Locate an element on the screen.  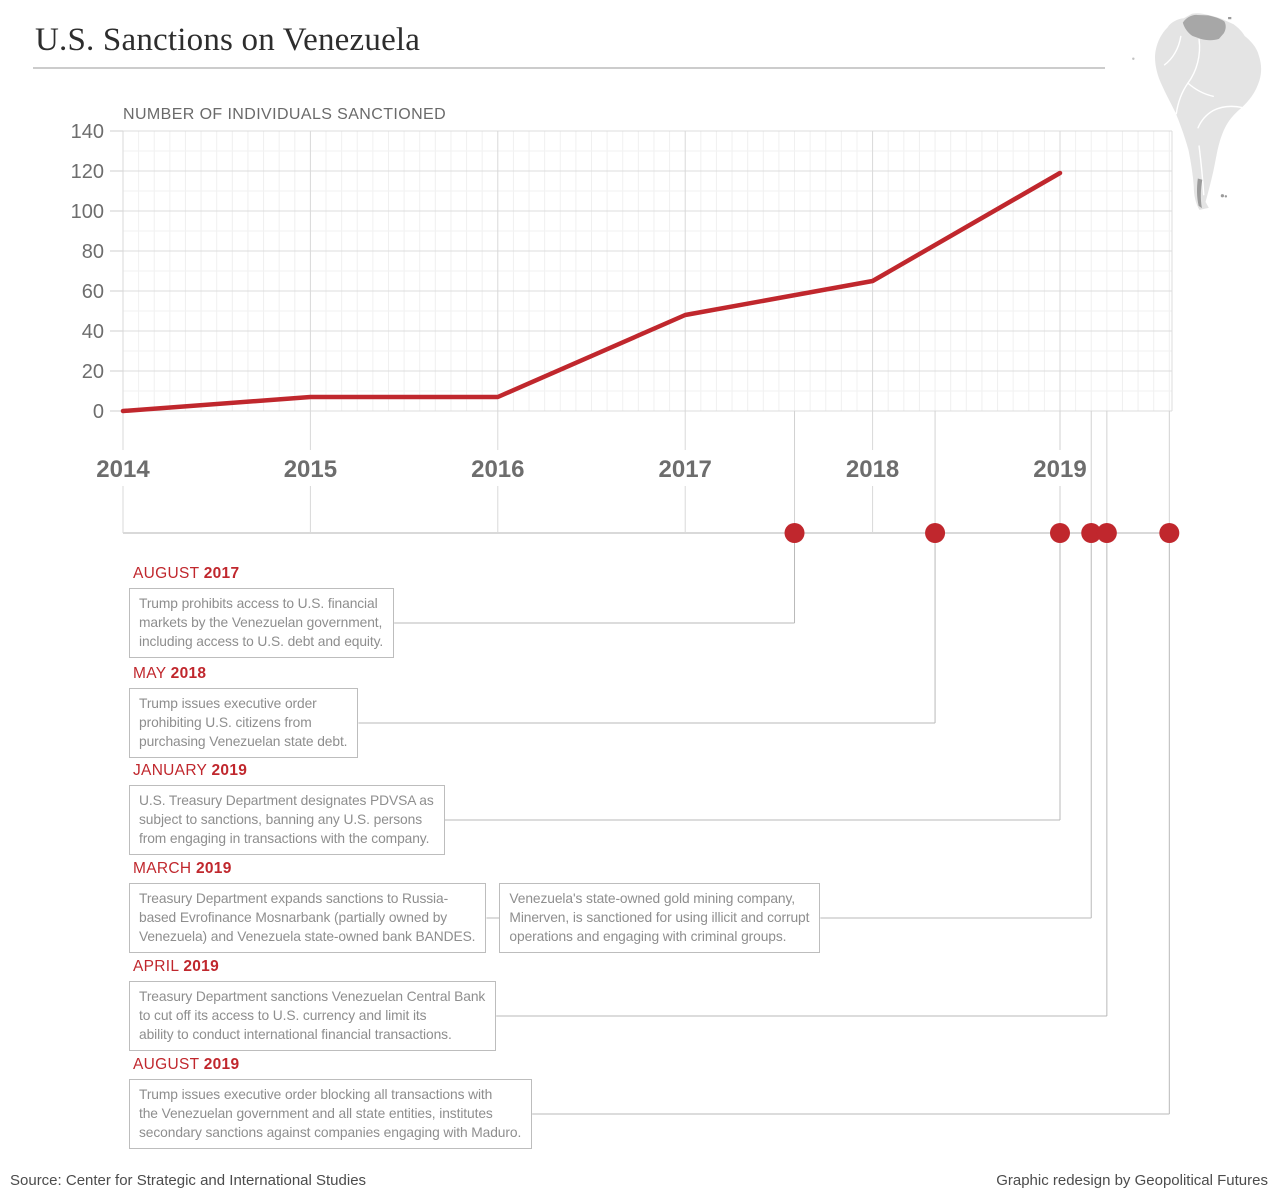
event-date: APRIL 2019 is located at coordinates (314, 967).